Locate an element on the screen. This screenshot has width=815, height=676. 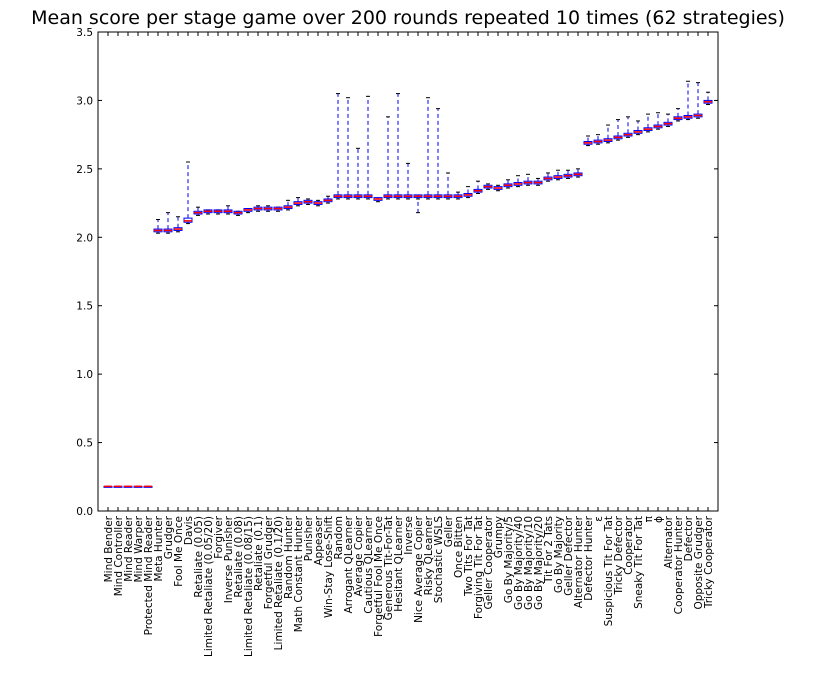
x-tick-label: Punisher is located at coordinates (309, 538).